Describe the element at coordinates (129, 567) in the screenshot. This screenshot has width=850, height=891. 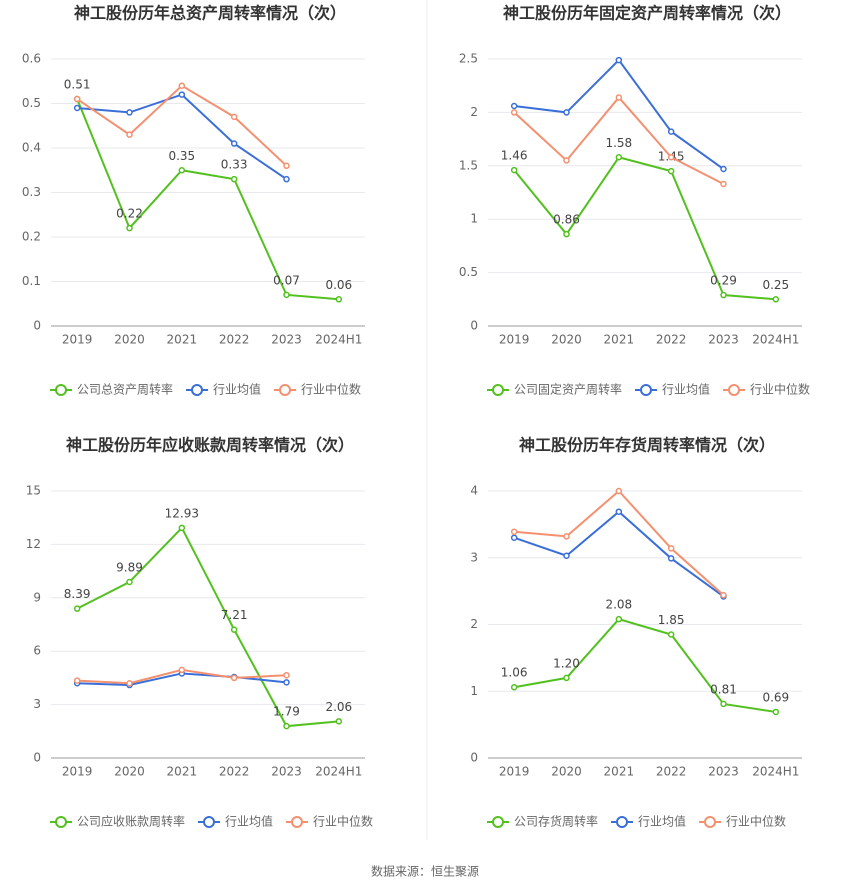
I see `data-label: 9.89` at that location.